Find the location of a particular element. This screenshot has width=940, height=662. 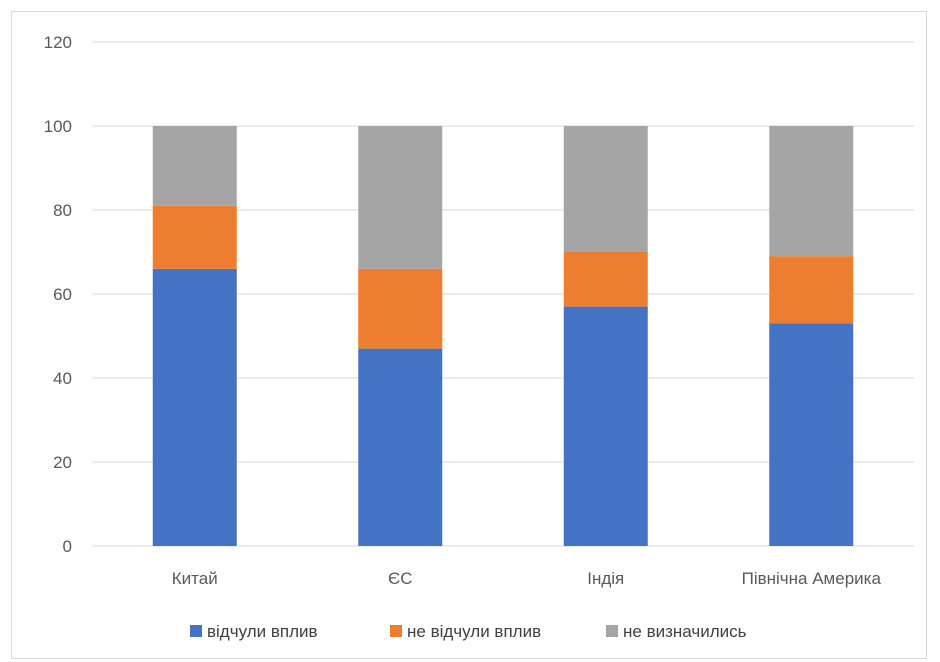

legend-label: не визначились is located at coordinates (685, 631).